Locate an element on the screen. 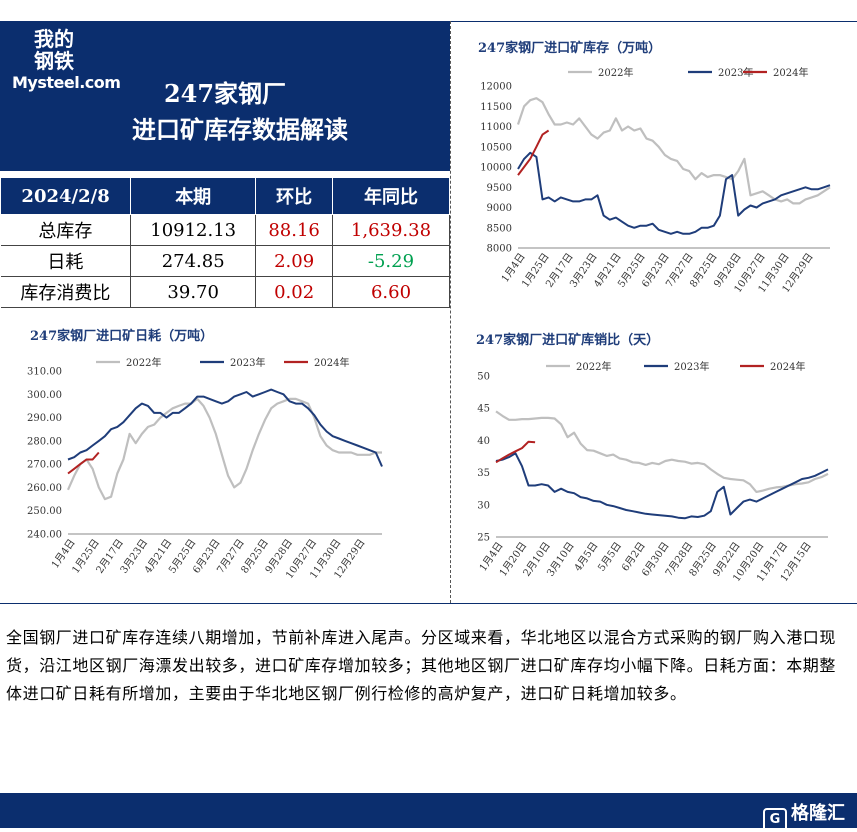  y-tick-label: 10000 is located at coordinates (496, 168).